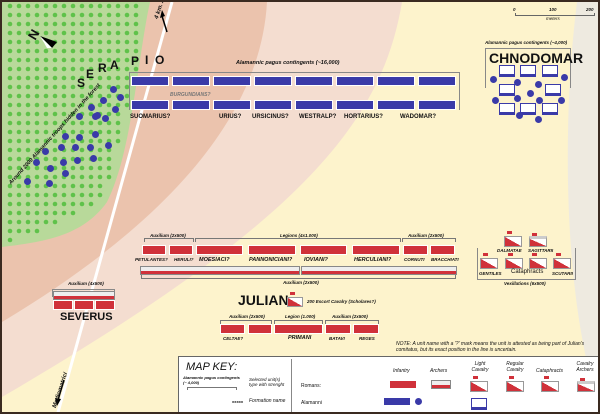 The image size is (600, 414). What do you see at coordinates (586, 385) in the screenshot?
I see `key-cavalry-archers-roman` at bounding box center [586, 385].